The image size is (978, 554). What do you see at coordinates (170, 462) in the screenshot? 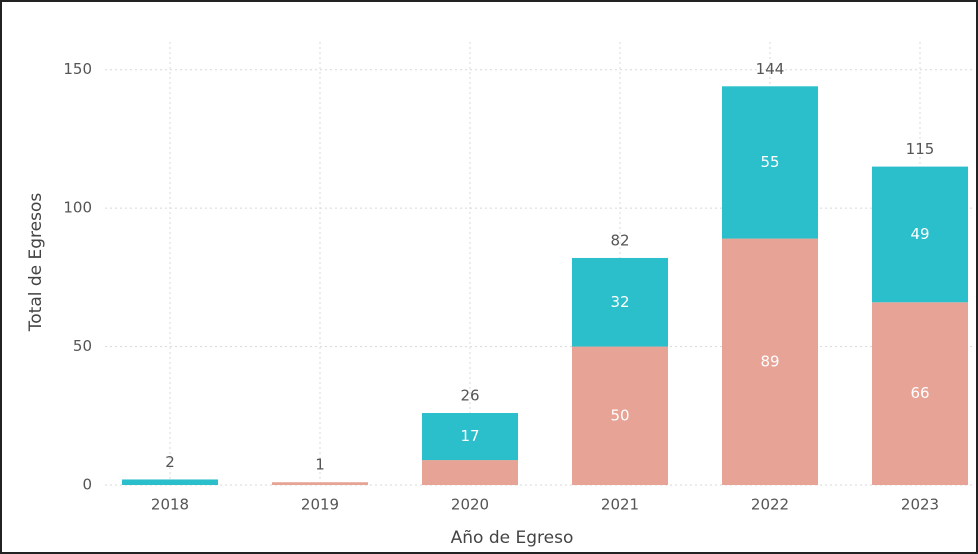
I see `total-label: 2` at bounding box center [170, 462].